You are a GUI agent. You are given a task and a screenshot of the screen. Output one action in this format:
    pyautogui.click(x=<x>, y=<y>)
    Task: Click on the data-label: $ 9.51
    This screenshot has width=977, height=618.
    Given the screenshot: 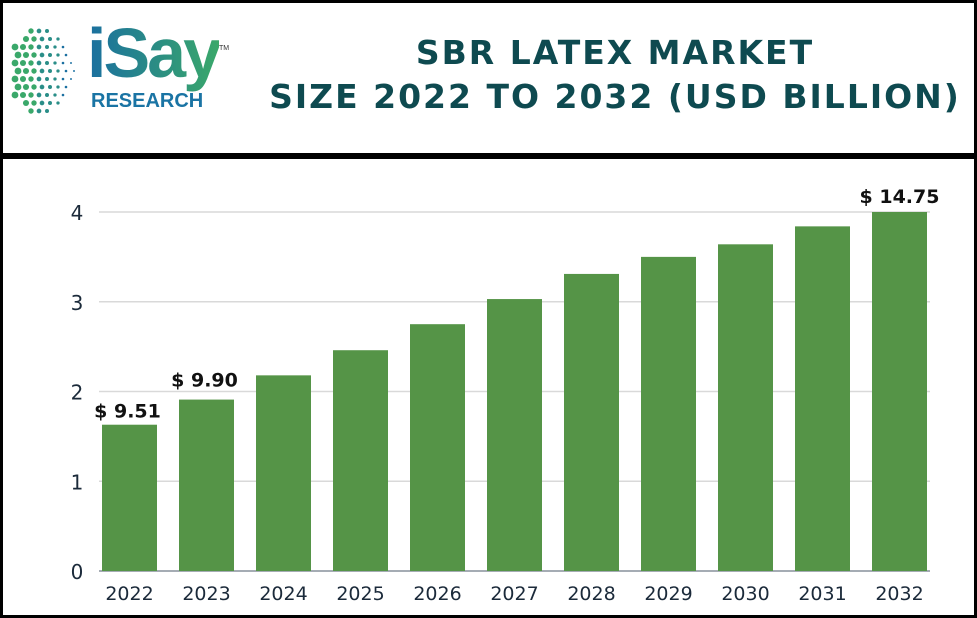 What is the action you would take?
    pyautogui.click(x=127, y=412)
    